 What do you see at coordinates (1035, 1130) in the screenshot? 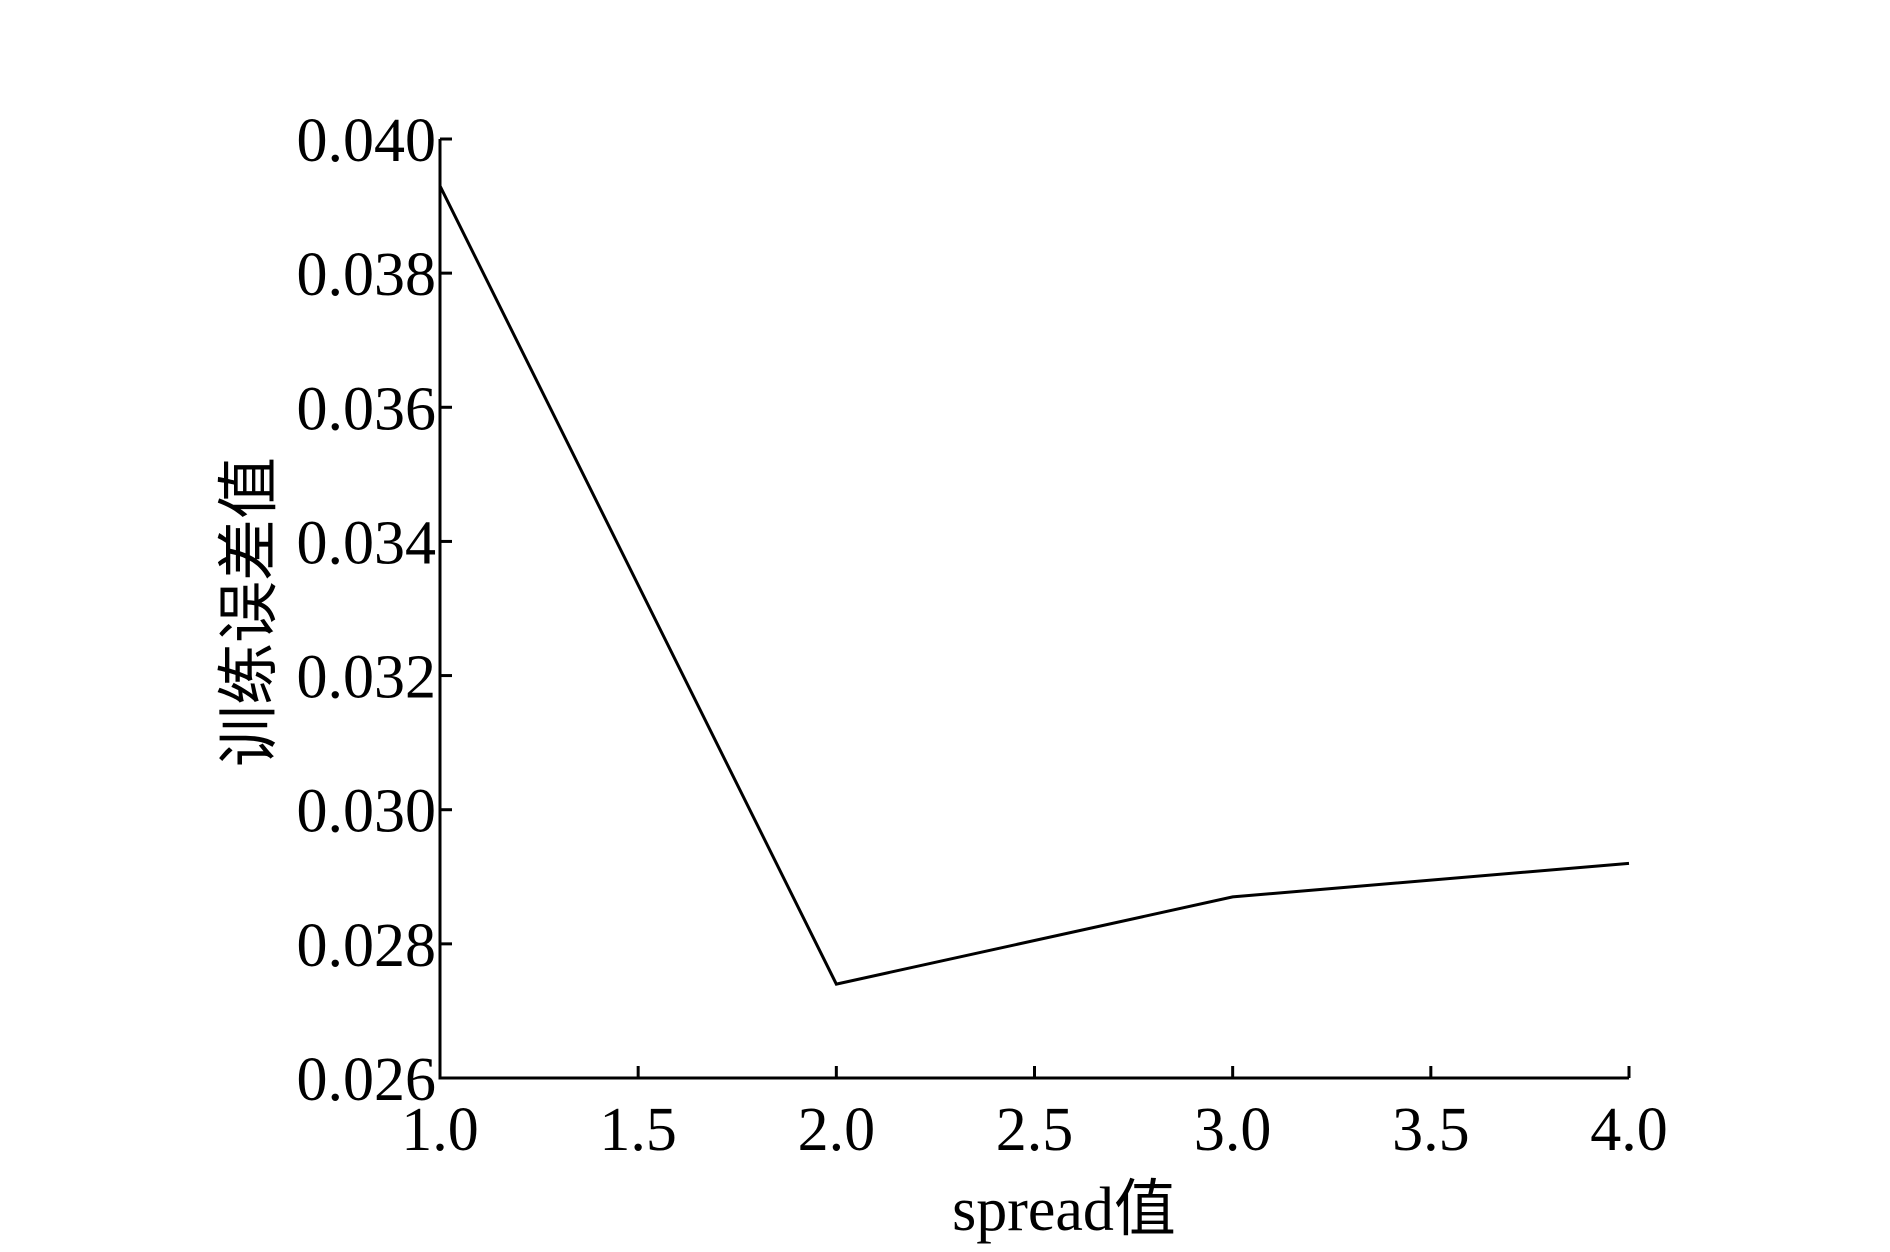
I see `x-tick-label: 2.5` at bounding box center [1035, 1130].